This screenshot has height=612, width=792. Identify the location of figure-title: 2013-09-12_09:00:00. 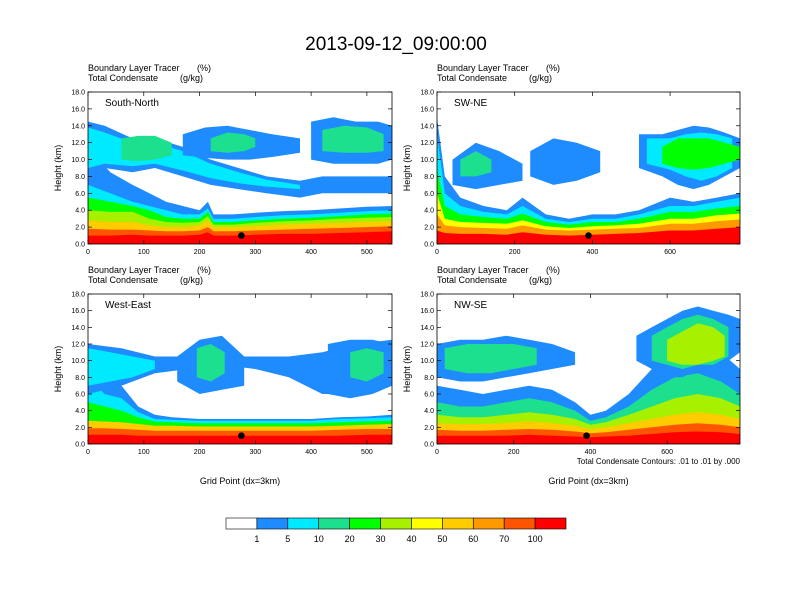
(396, 44).